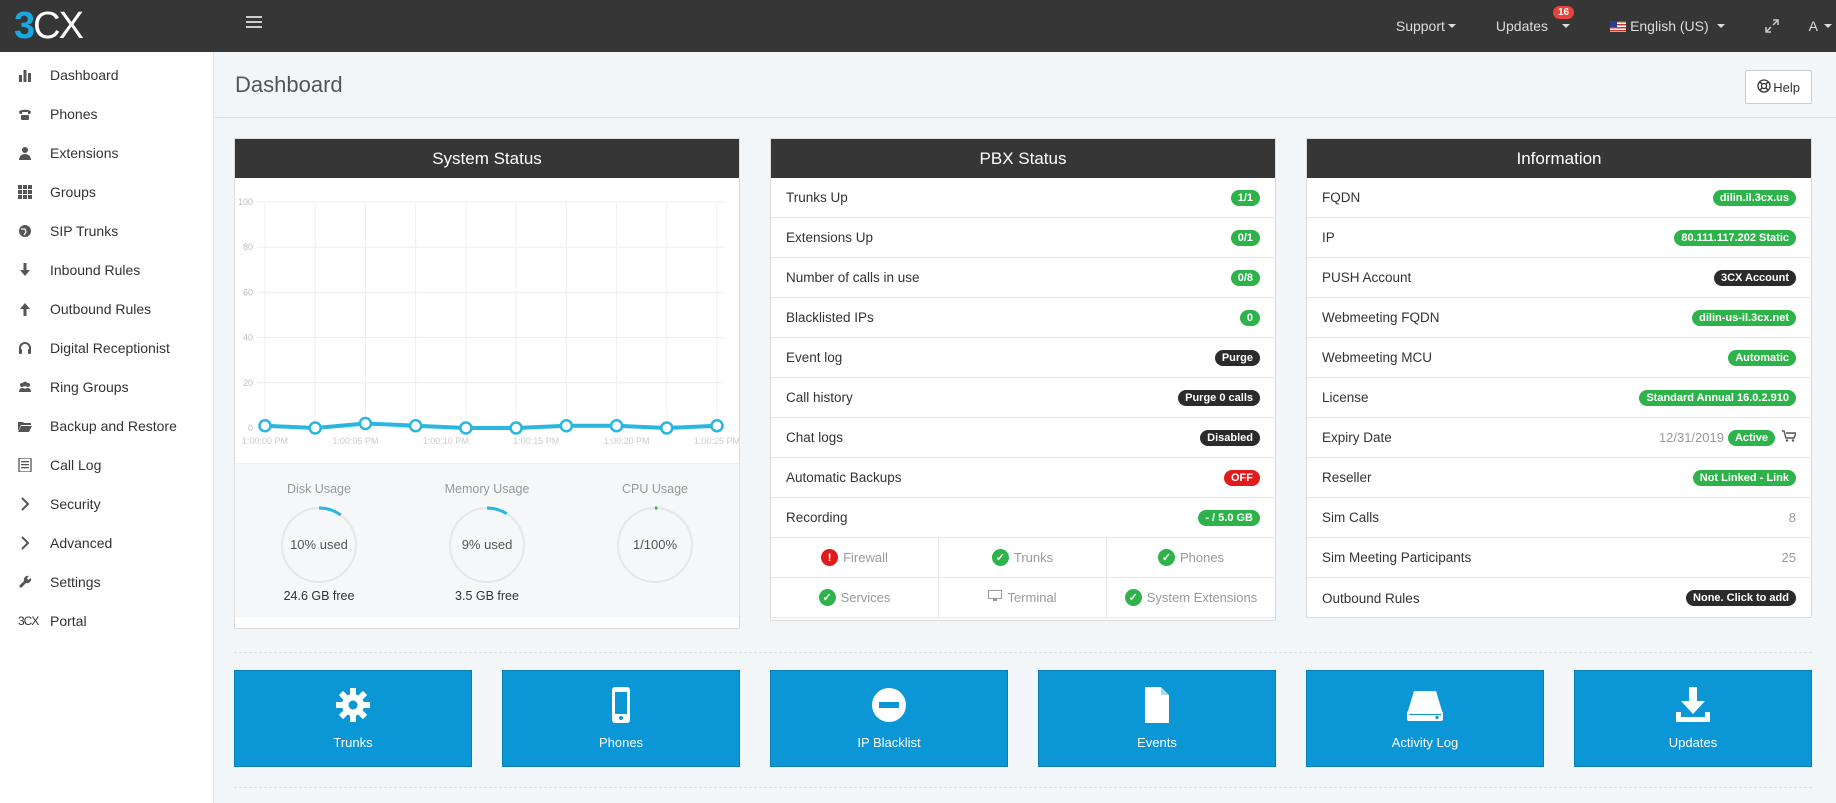  Describe the element at coordinates (487, 533) in the screenshot. I see `memory-usage-gauge: Memory Usage 9% used 3.5 GB free` at that location.